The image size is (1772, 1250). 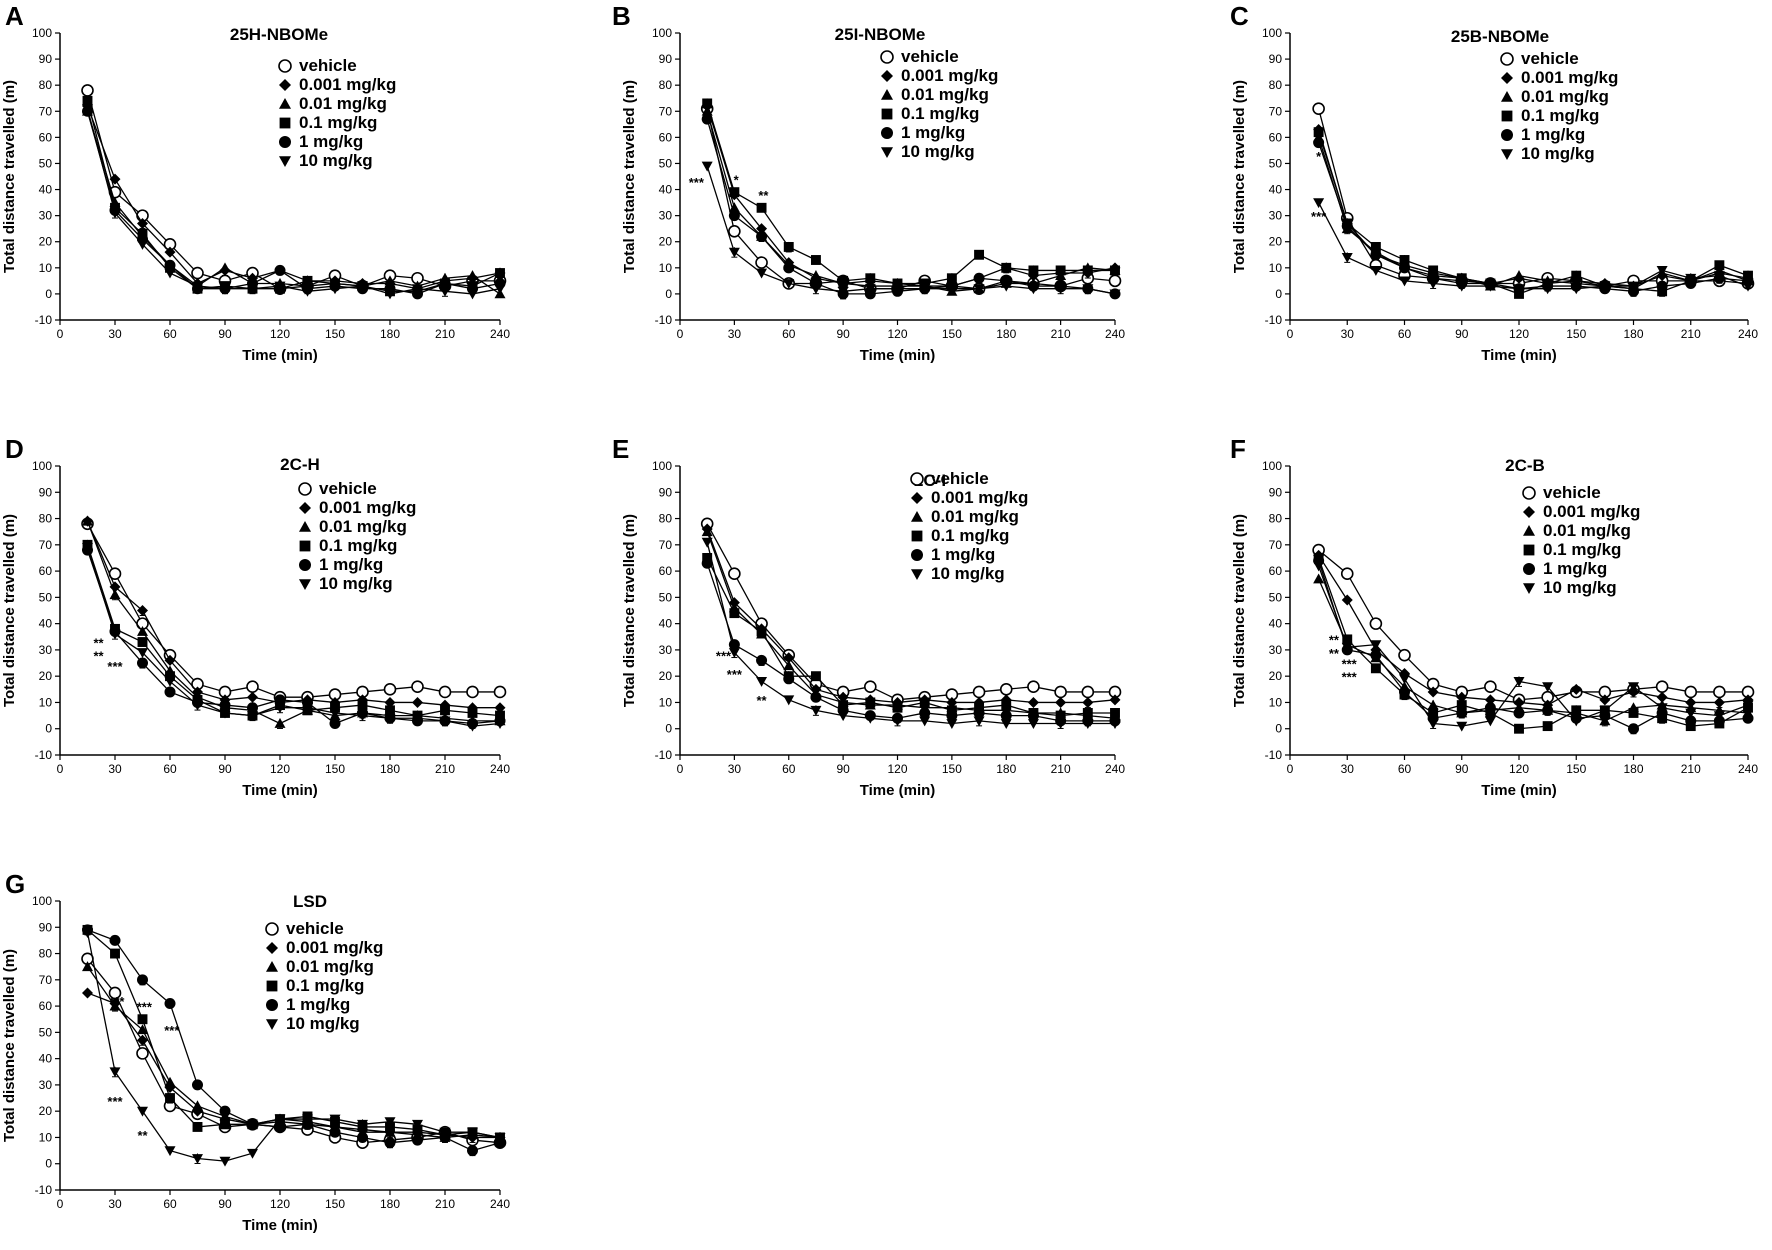 I want to click on y-tick-label: 60, so click(x=666, y=137).